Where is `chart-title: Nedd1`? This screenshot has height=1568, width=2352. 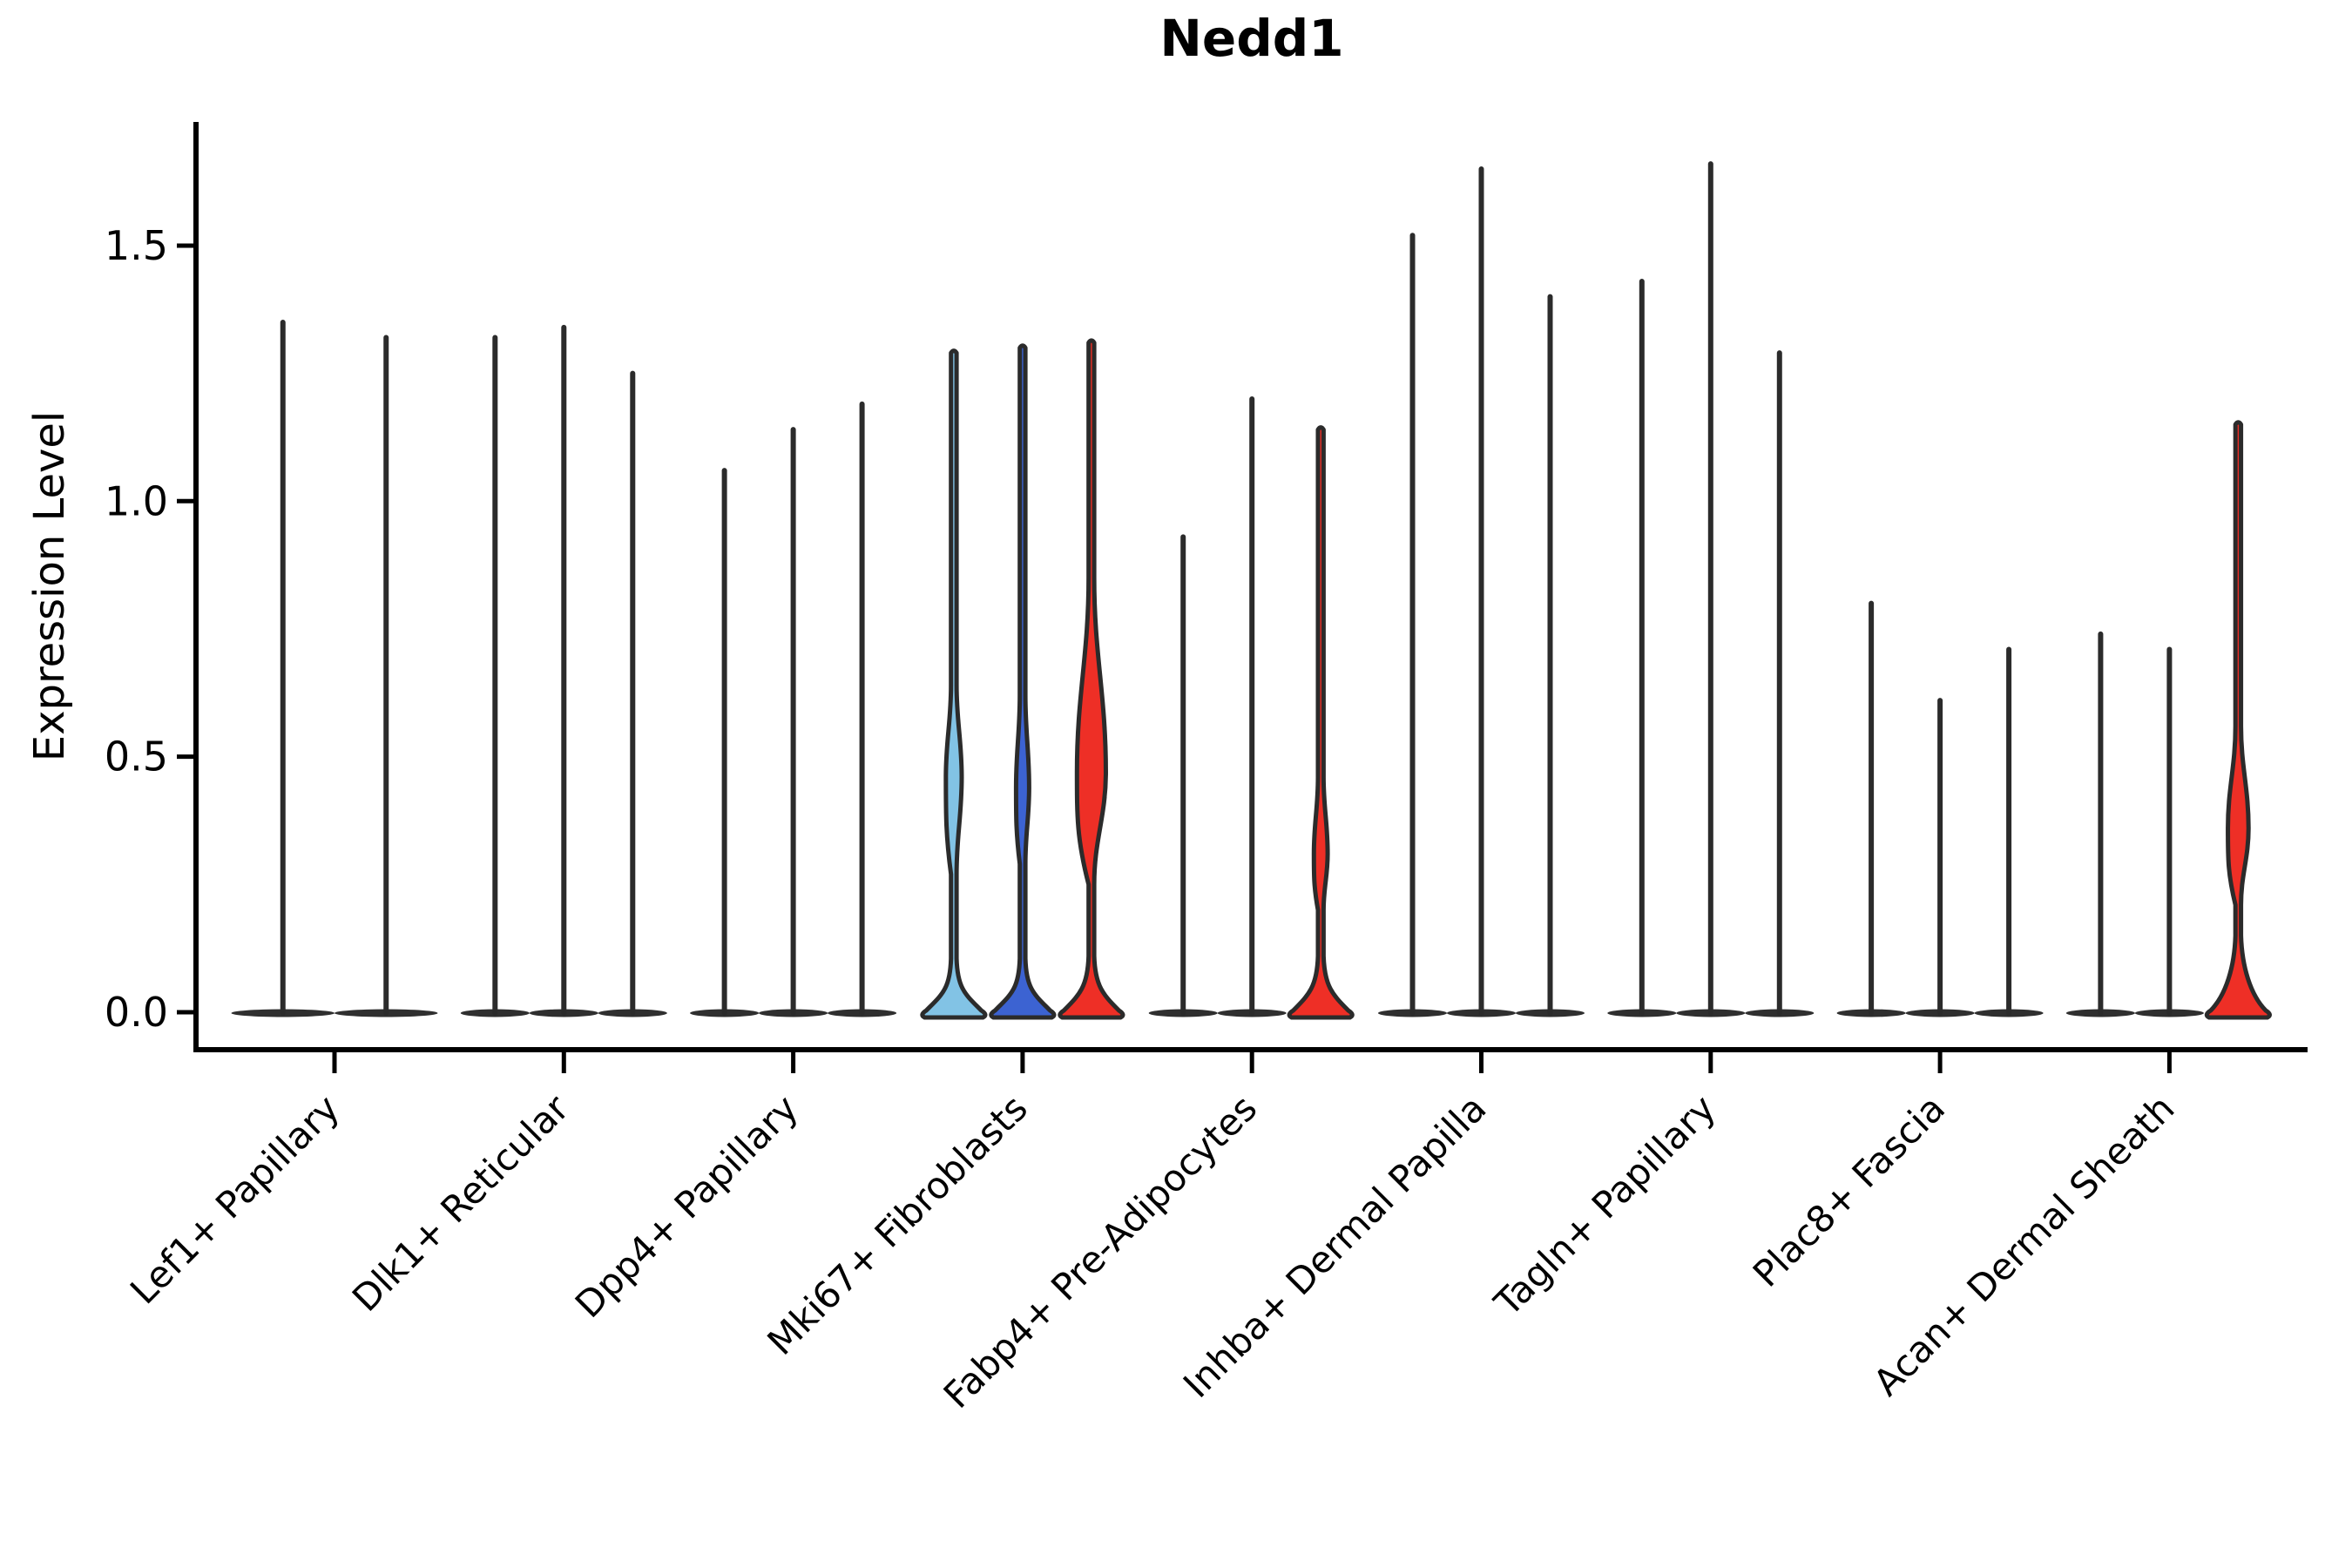
chart-title: Nedd1 is located at coordinates (1251, 38).